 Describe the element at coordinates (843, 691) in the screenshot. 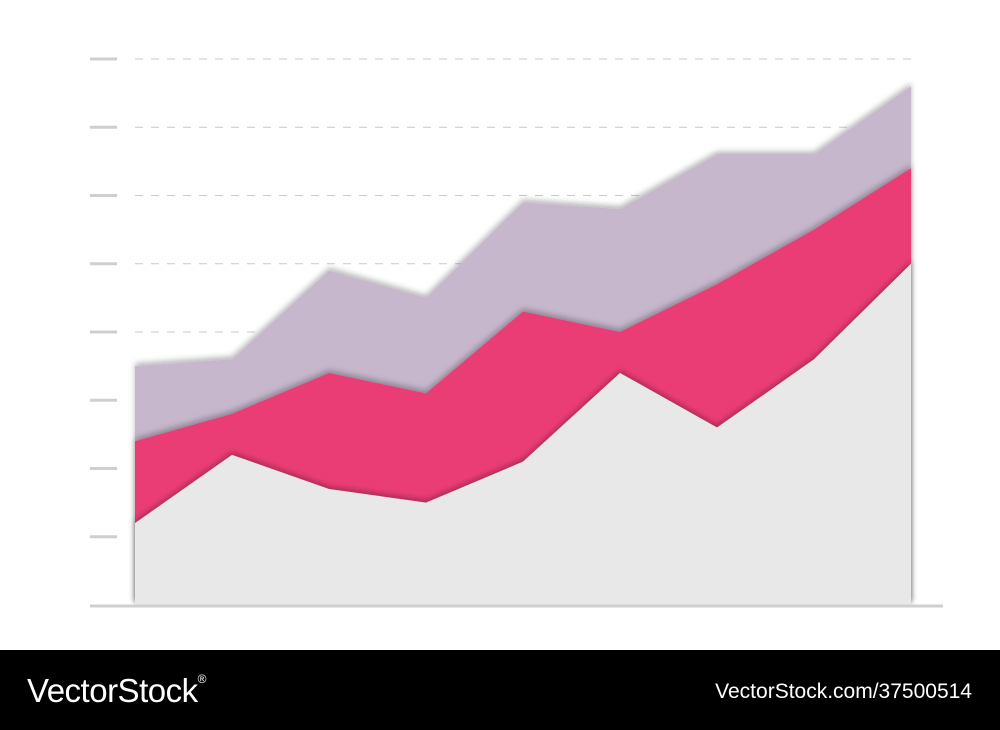

I see `image-id-label: VectorStock.com/37500514` at that location.